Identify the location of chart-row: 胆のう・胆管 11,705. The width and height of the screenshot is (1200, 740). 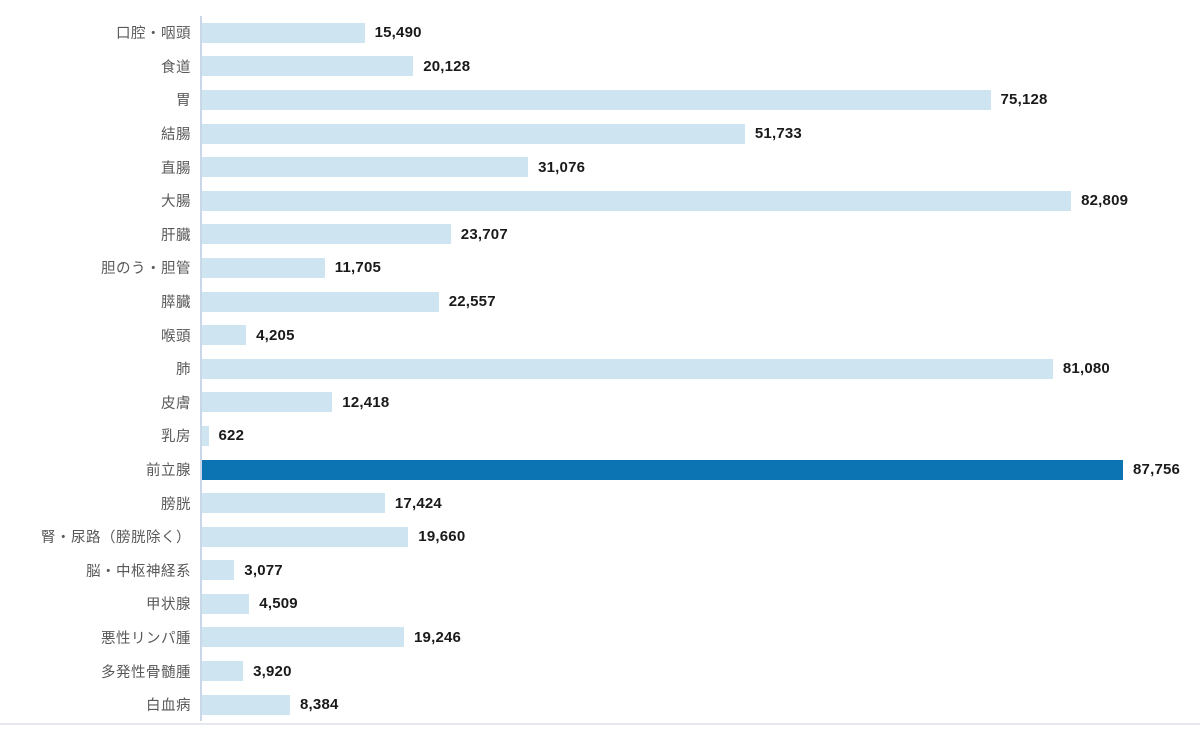
(600, 268).